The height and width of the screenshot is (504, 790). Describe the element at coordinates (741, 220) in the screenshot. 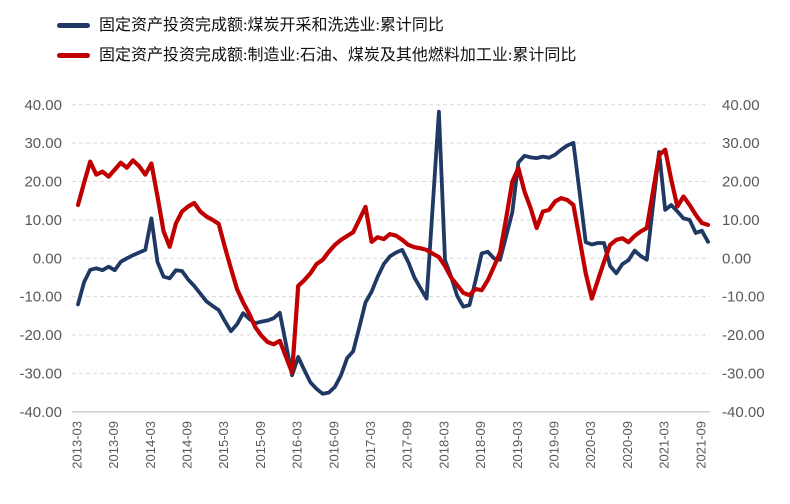

I see `y-axis-tick-label-right: 10.00` at that location.